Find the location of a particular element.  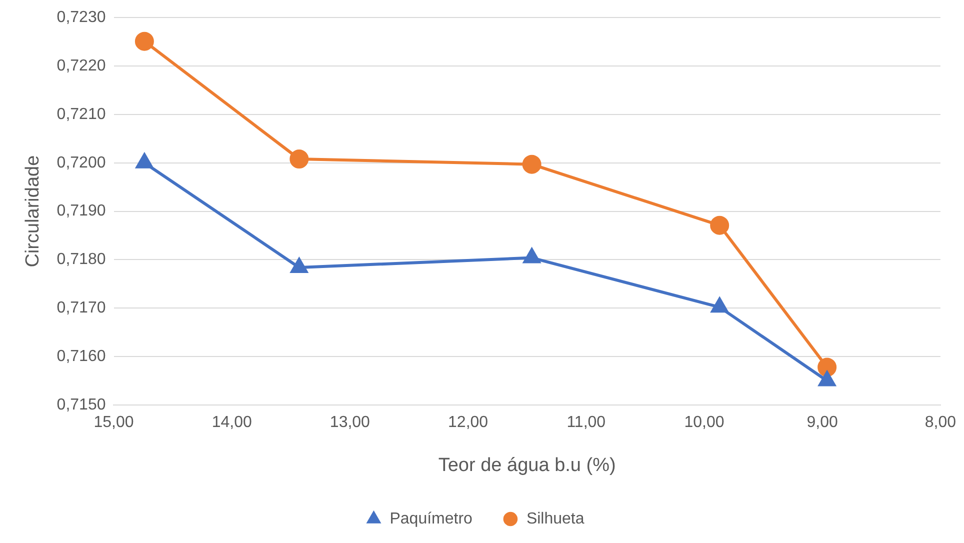

legend-label: Silhueta is located at coordinates (555, 519).